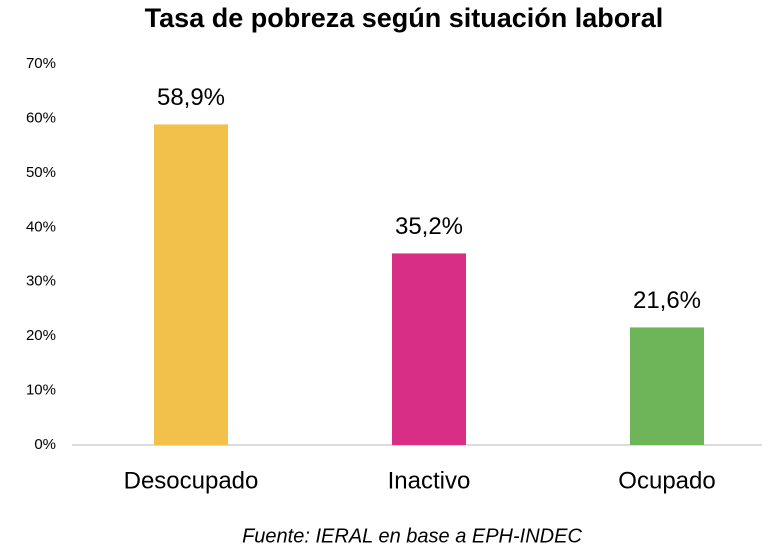 This screenshot has height=560, width=768. I want to click on y-tick-label: 40%, so click(41, 226).